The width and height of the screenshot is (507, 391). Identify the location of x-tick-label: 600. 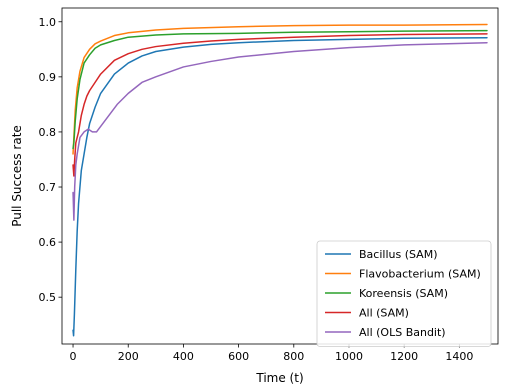
(238, 356).